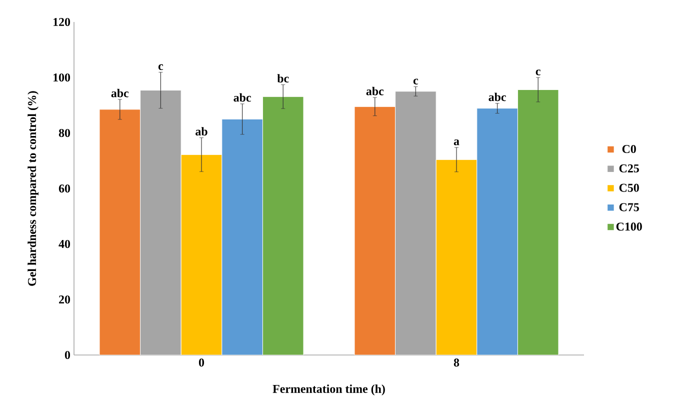 Image resolution: width=678 pixels, height=414 pixels. I want to click on y-tick-label: 100, so click(62, 77).